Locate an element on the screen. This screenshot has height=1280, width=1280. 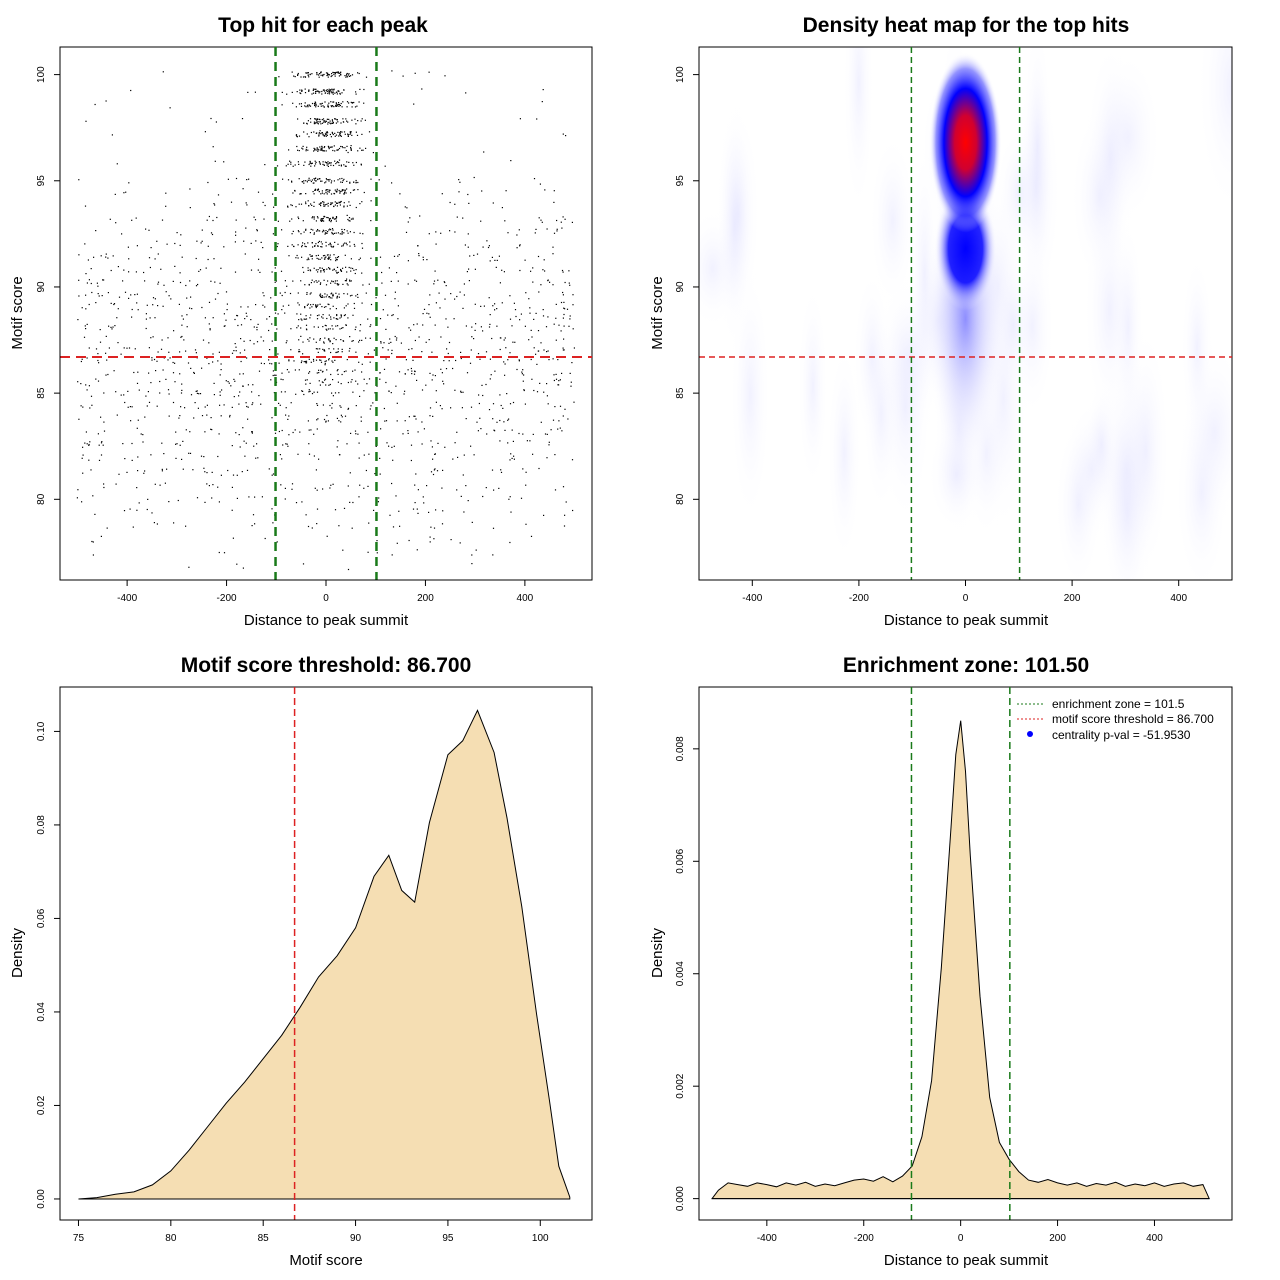
distance-density-x-tick-label: 200 is located at coordinates (1057, 1238).